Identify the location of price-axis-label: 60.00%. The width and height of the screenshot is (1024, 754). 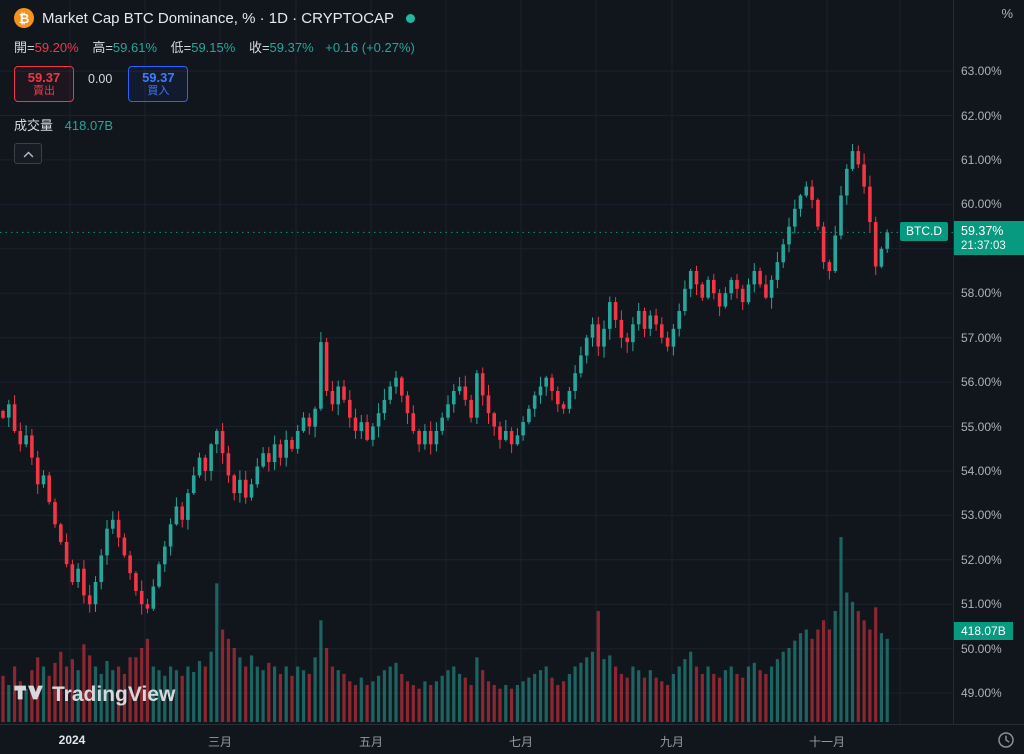
(981, 204).